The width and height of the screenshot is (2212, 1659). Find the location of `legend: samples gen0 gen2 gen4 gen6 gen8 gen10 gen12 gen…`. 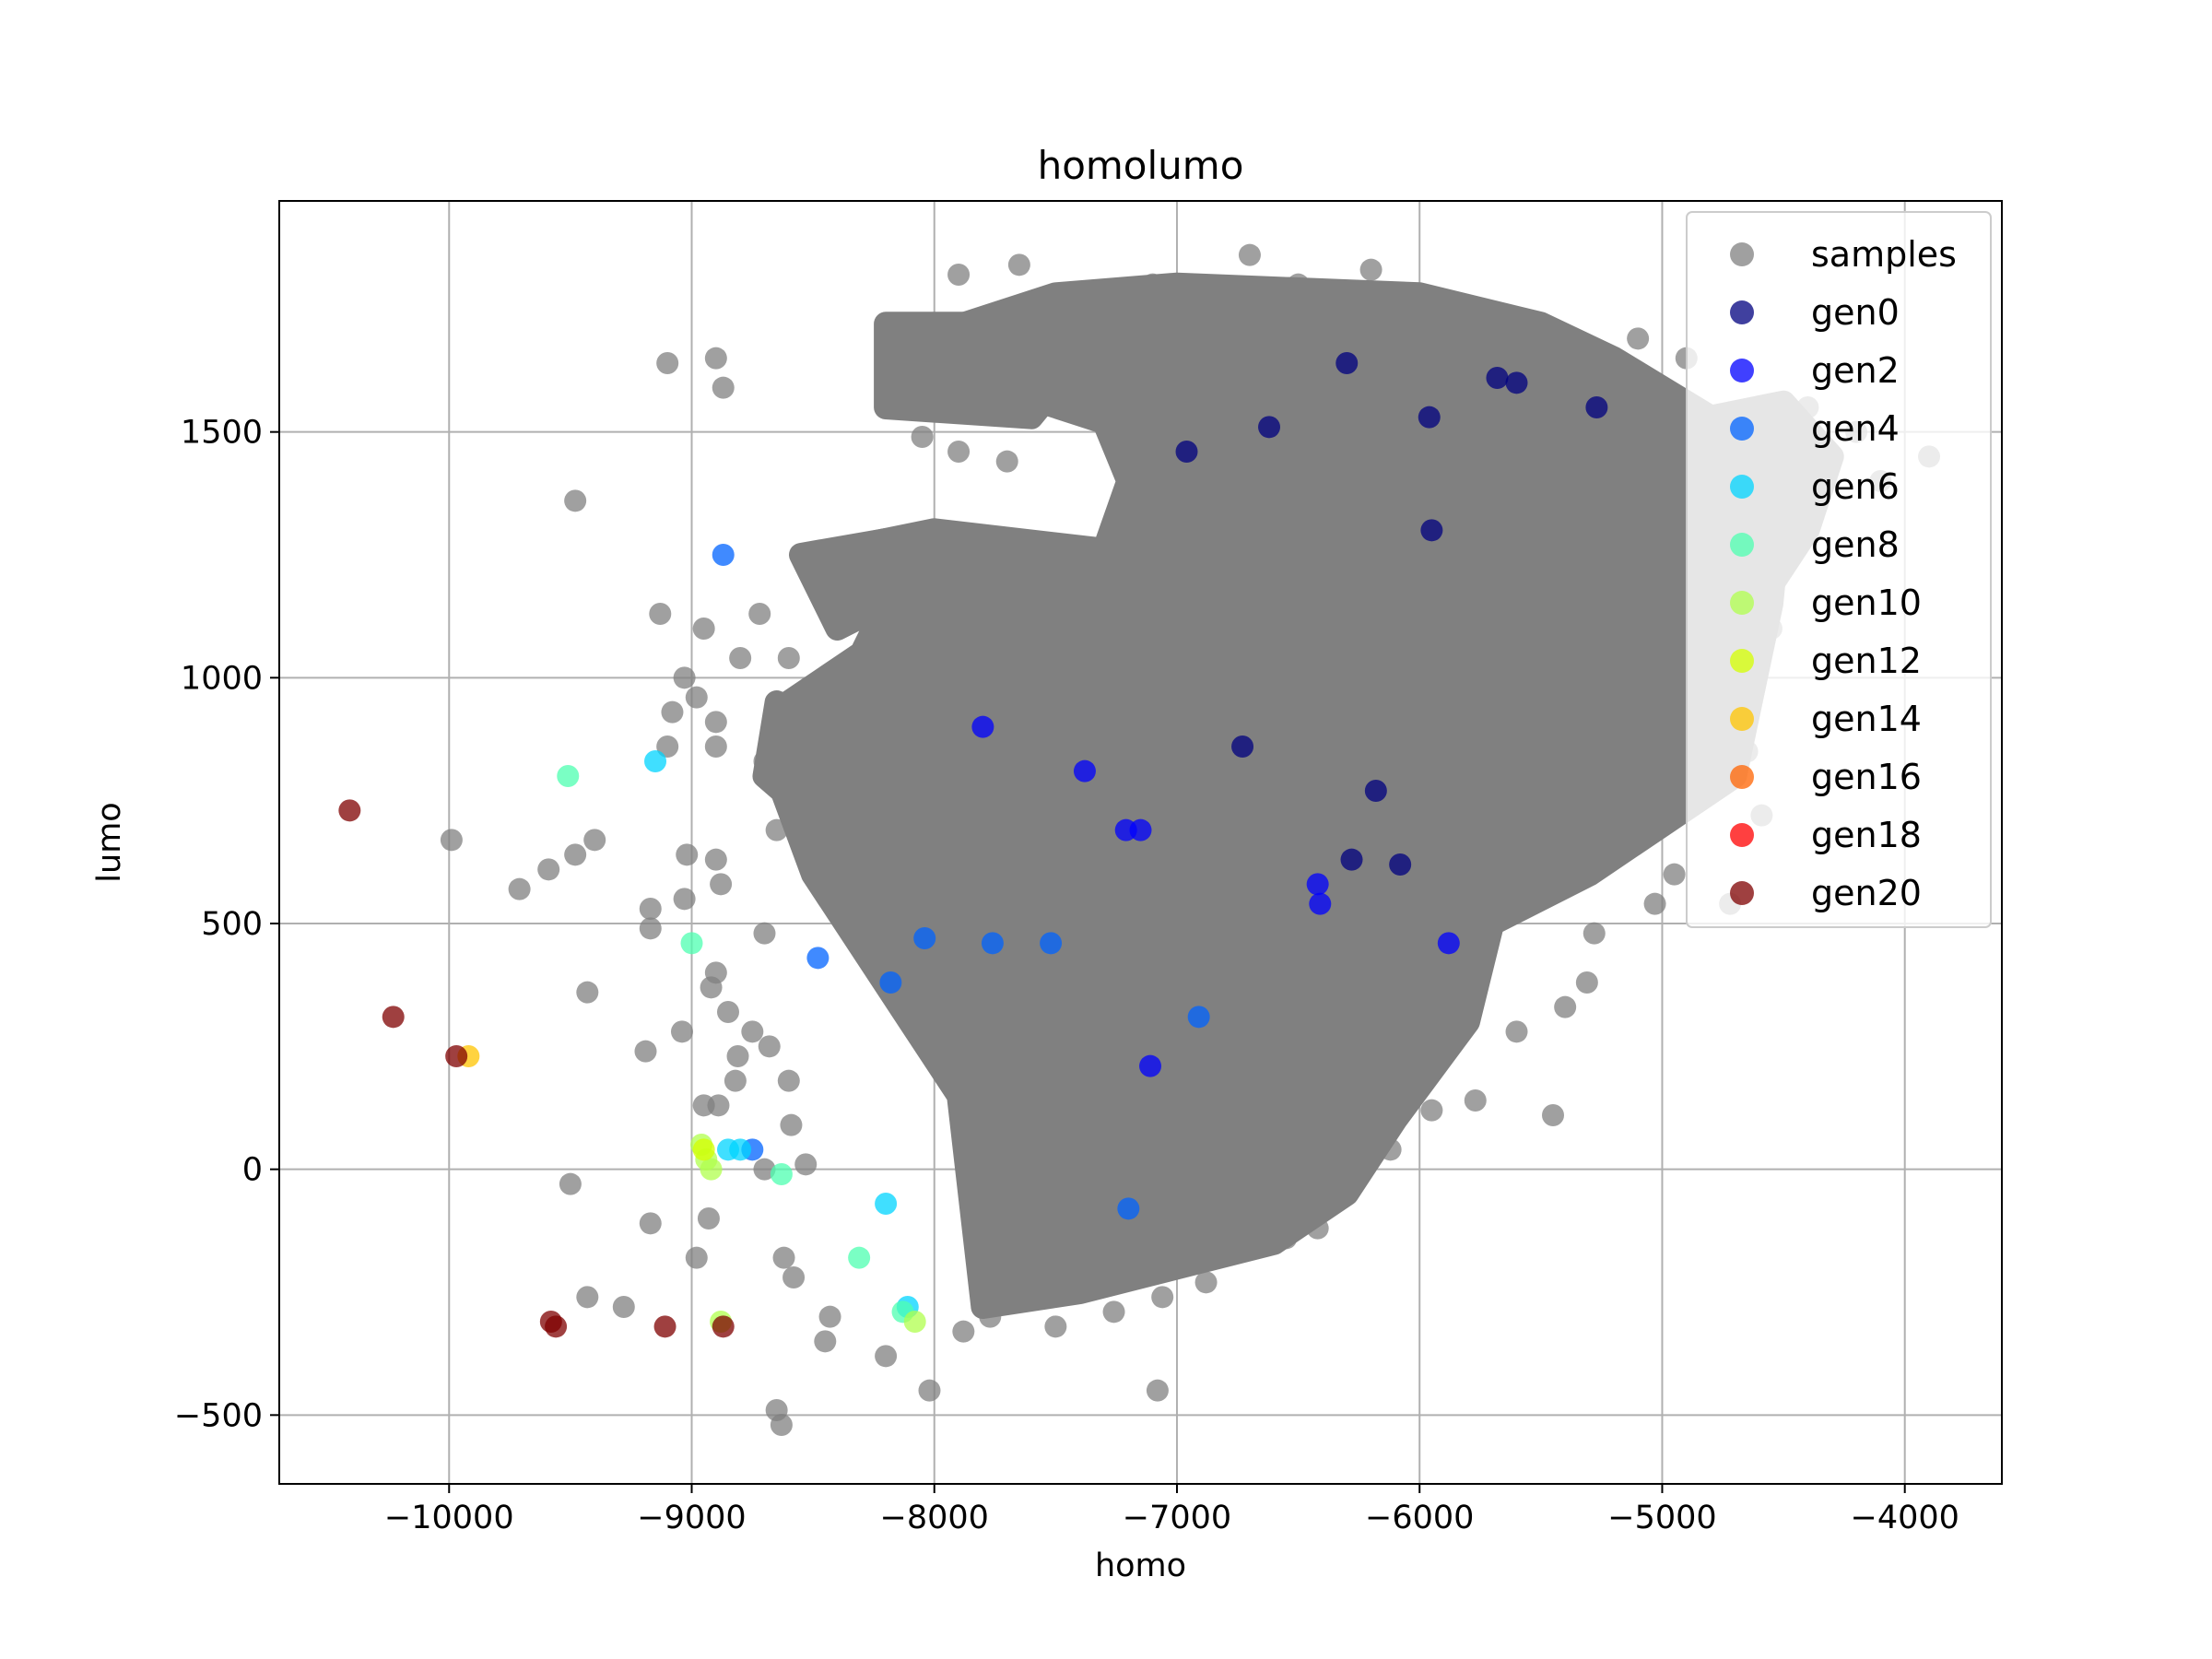

legend: samples gen0 gen2 gen4 gen6 gen8 gen10 gen12 gen… is located at coordinates (1839, 569).